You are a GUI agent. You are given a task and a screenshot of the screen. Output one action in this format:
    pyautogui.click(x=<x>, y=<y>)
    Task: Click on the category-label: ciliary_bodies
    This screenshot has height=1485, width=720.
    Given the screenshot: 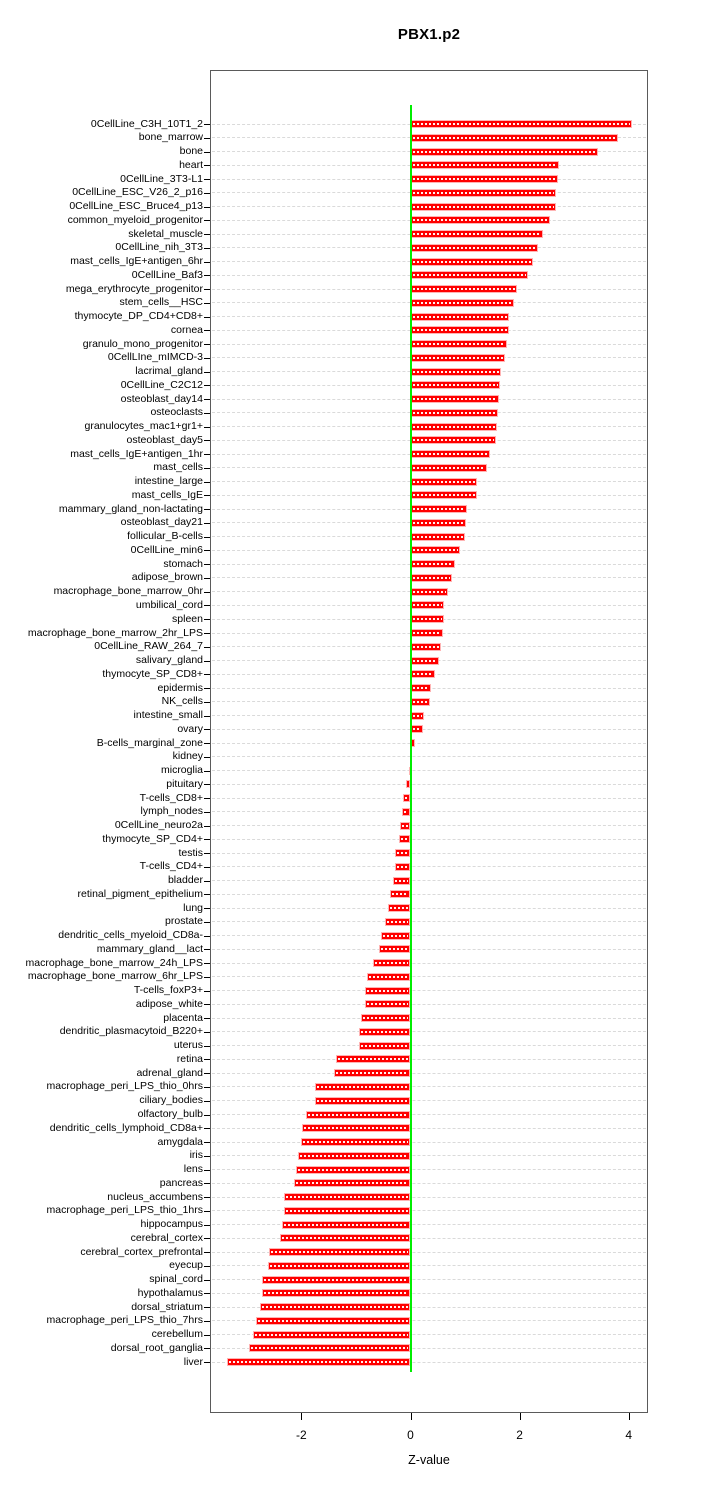 What is the action you would take?
    pyautogui.click(x=171, y=1100)
    